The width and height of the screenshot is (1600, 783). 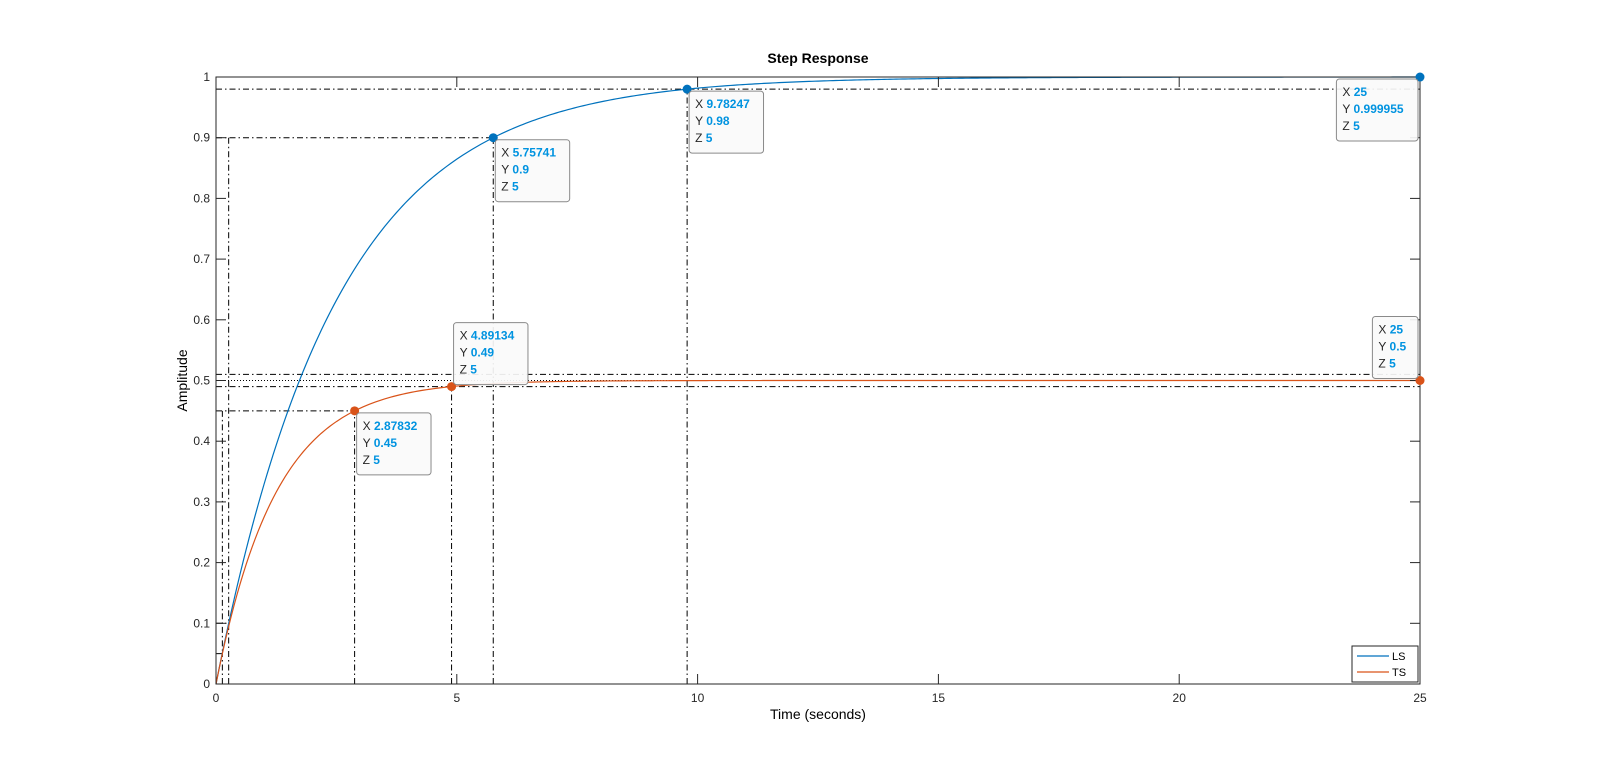 I want to click on chart-title: Step Response, so click(x=817, y=58).